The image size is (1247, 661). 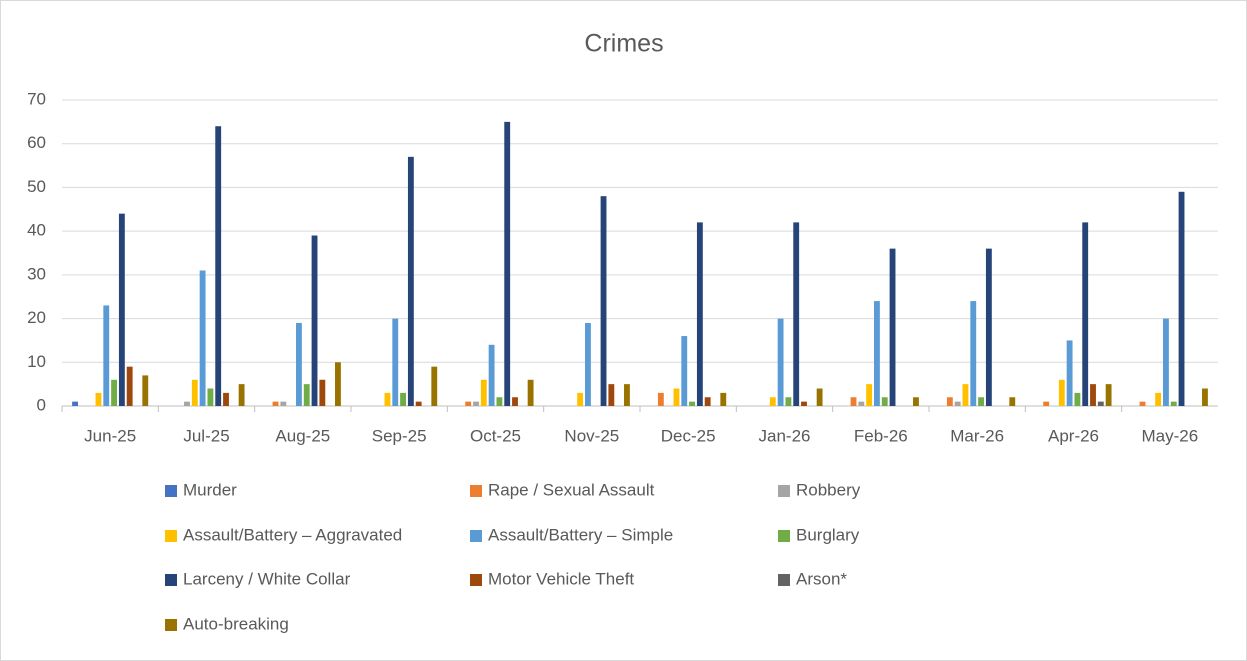 I want to click on chart-title: Crimes, so click(x=623, y=44).